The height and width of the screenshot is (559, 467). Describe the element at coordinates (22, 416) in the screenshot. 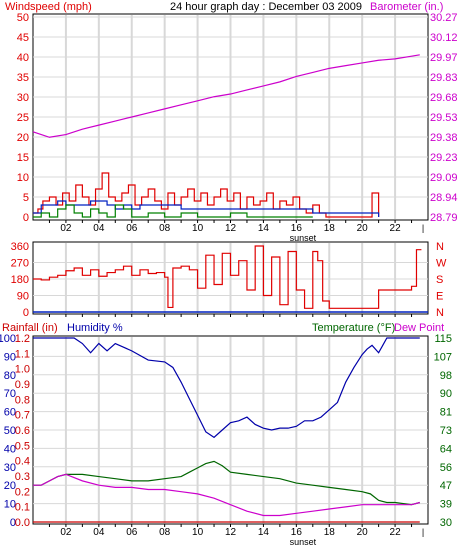

I see `rainfall-tick-label: 0.7` at that location.